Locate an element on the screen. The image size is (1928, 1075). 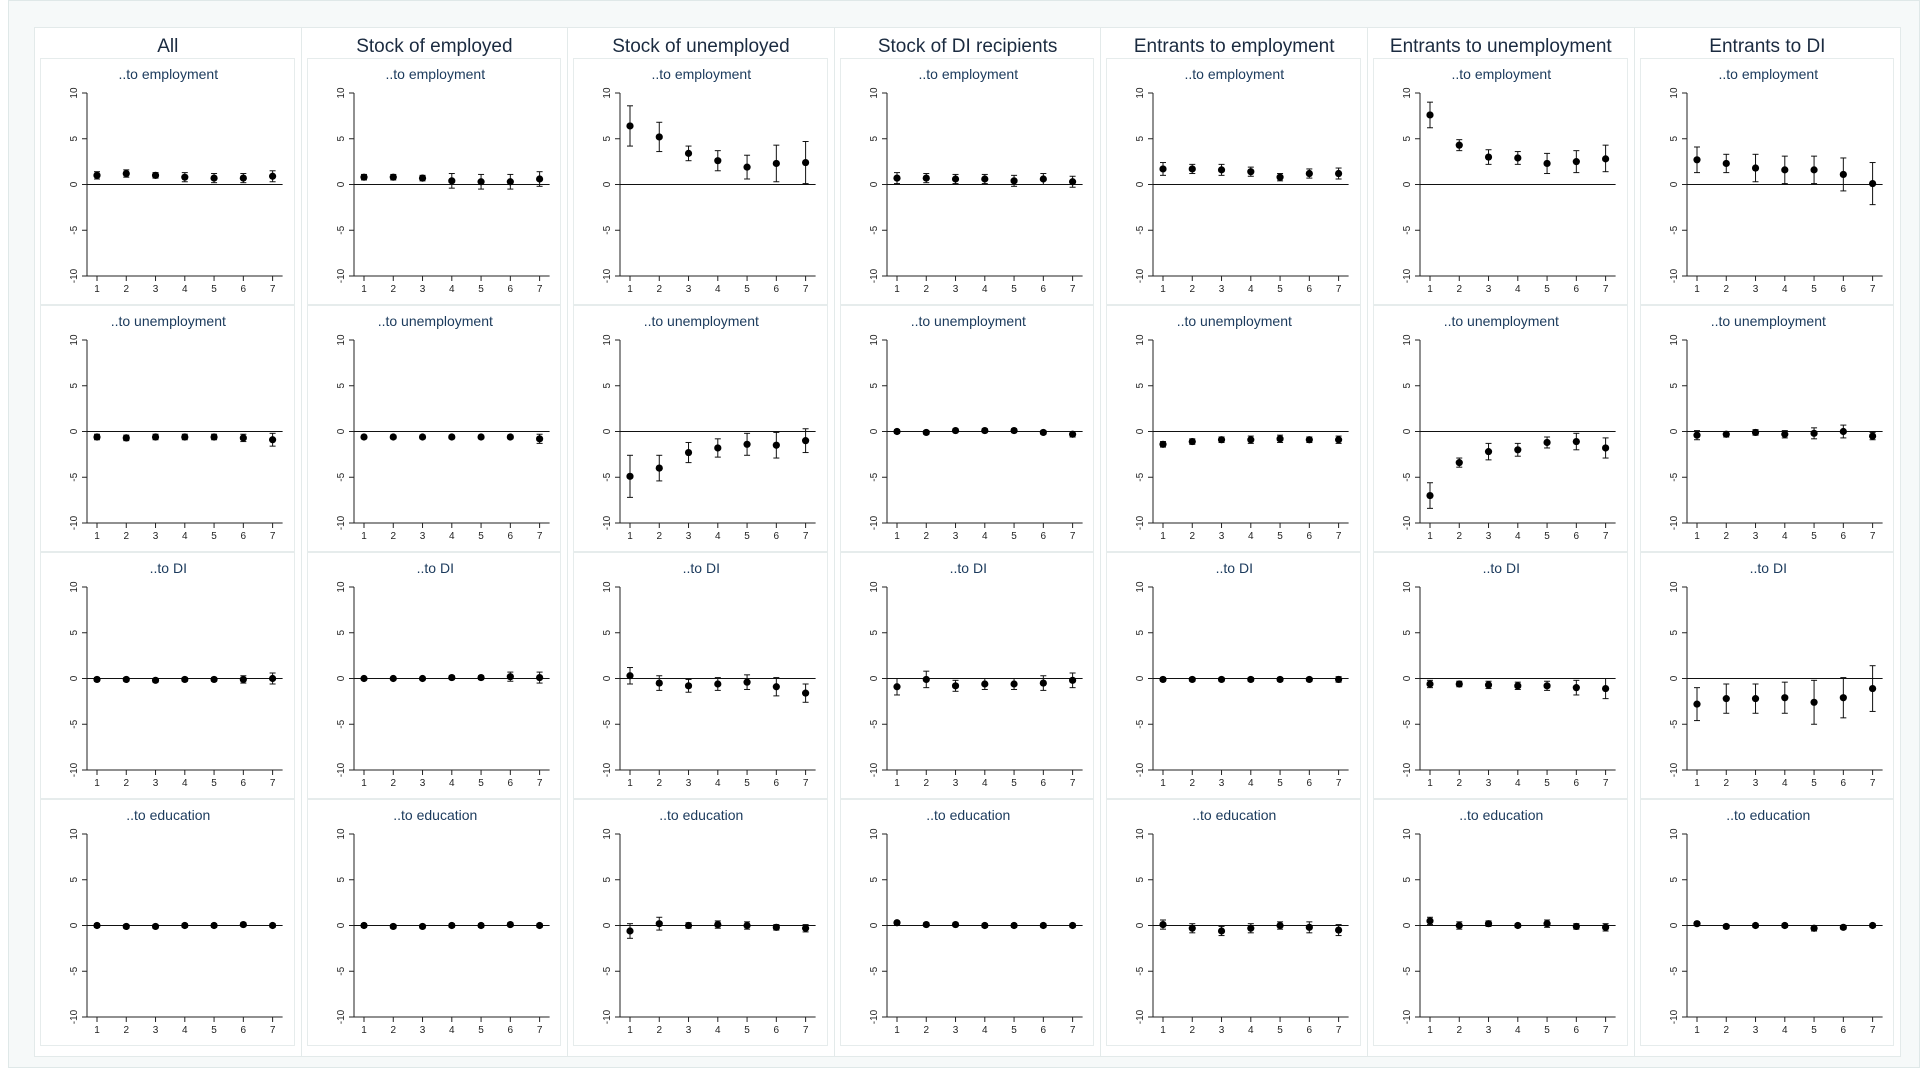
panel-plot: ..to unemployment -10 -5 0 5 10 1 2 3 4 5 6 7 is located at coordinates (1242, 427).